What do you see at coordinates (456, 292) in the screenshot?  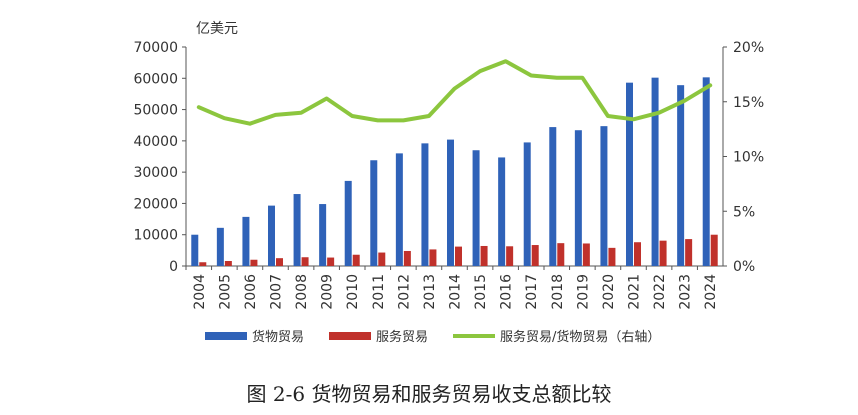 I see `x-tick-label: 2014` at bounding box center [456, 292].